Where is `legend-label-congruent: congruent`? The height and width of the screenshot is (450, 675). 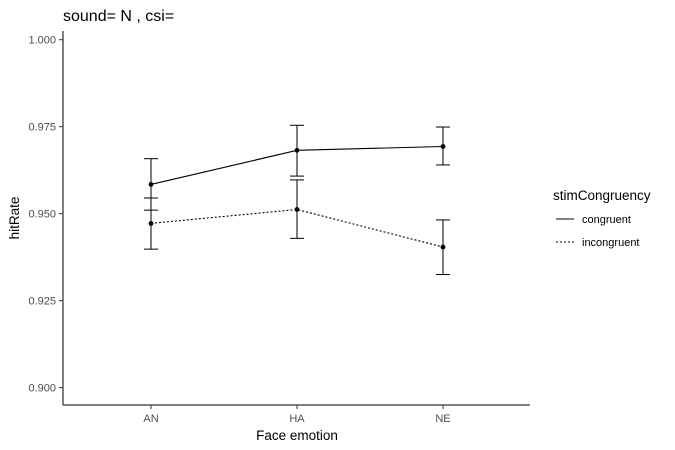 legend-label-congruent: congruent is located at coordinates (606, 220).